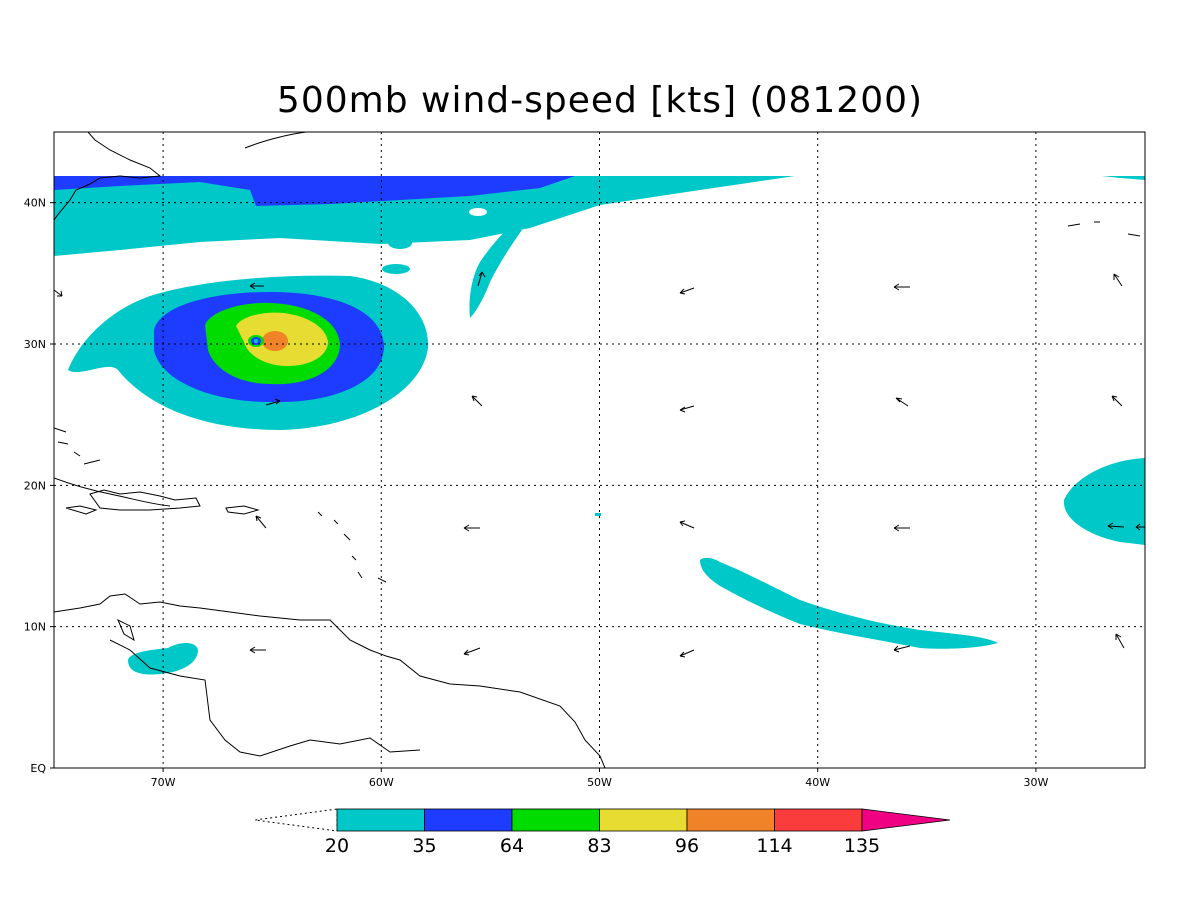  What do you see at coordinates (265, 698) in the screenshot?
I see `coastline-interior` at bounding box center [265, 698].